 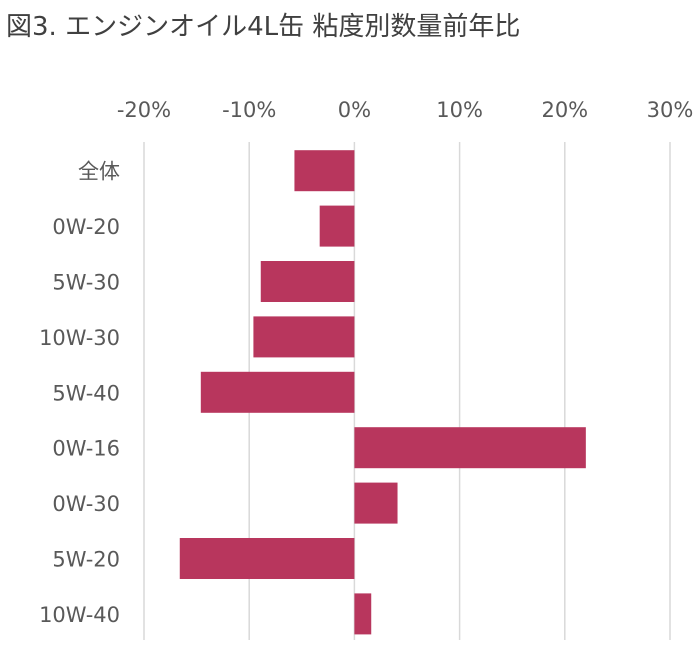 What do you see at coordinates (249, 110) in the screenshot?
I see `x-tick-label: -10%` at bounding box center [249, 110].